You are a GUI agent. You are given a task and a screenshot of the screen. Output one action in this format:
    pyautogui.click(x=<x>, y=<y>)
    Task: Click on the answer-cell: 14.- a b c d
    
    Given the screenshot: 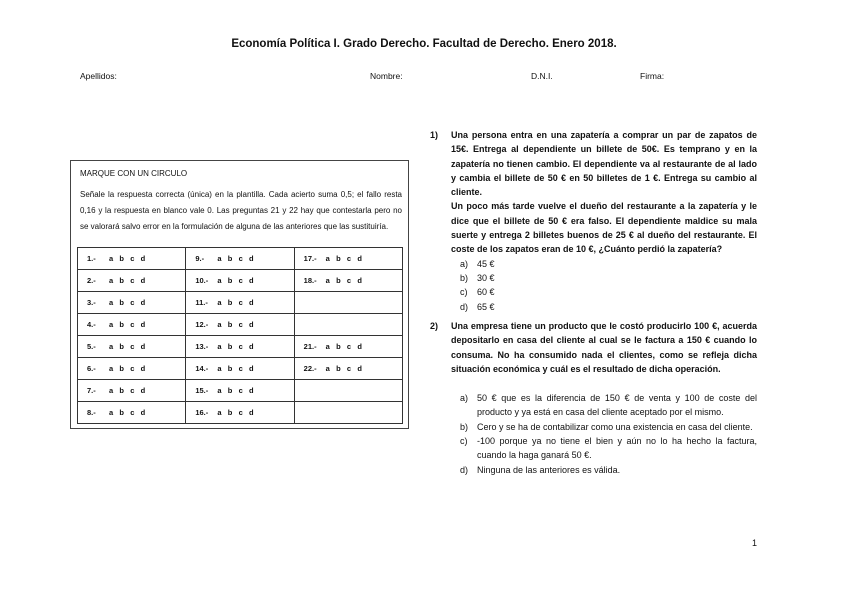 What is the action you would take?
    pyautogui.click(x=240, y=368)
    